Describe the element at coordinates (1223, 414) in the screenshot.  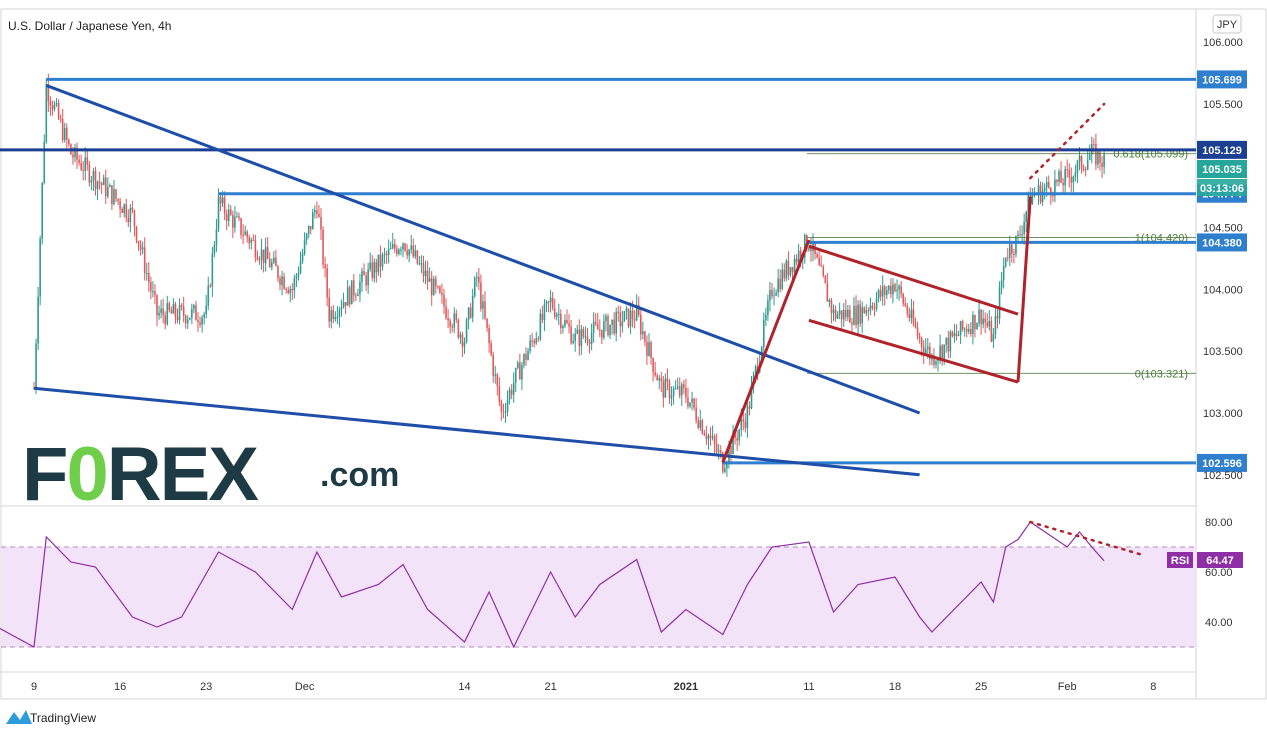
I see `price-tick-label: 103.000` at that location.